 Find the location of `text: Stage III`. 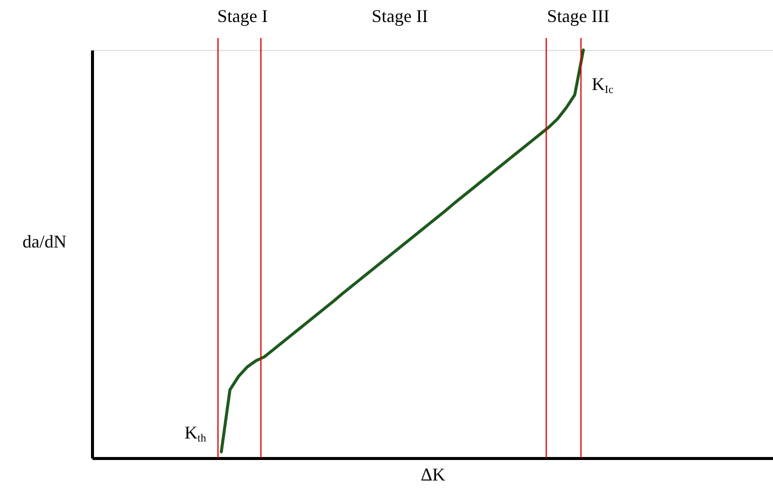

text: Stage III is located at coordinates (578, 16).